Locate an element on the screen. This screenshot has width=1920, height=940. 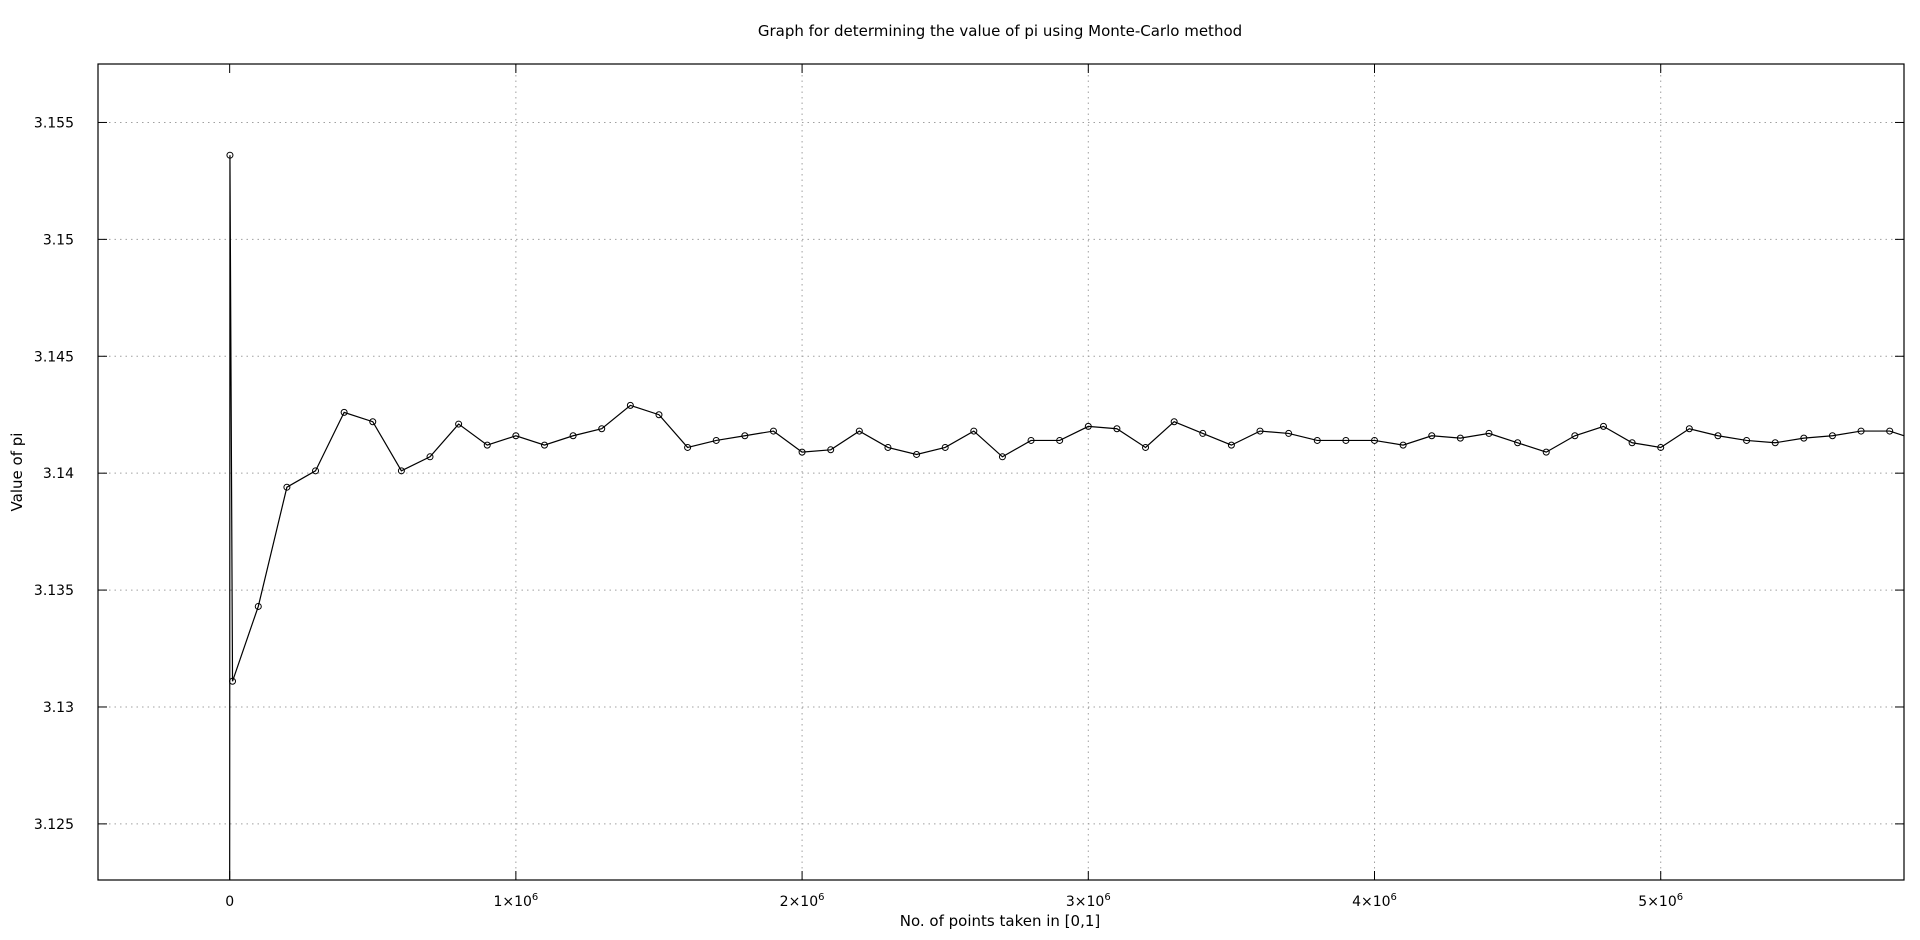
x-tick-label: 5×10⁶ is located at coordinates (1660, 901).